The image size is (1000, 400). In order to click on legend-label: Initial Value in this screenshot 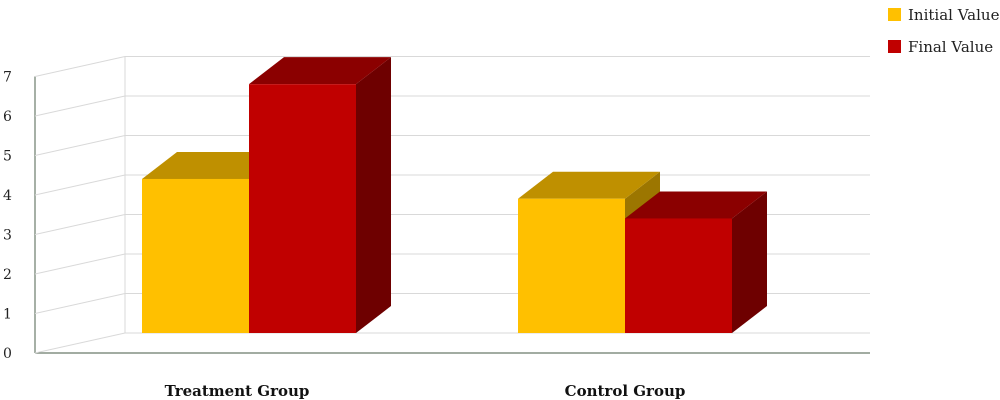, I will do `click(954, 15)`.